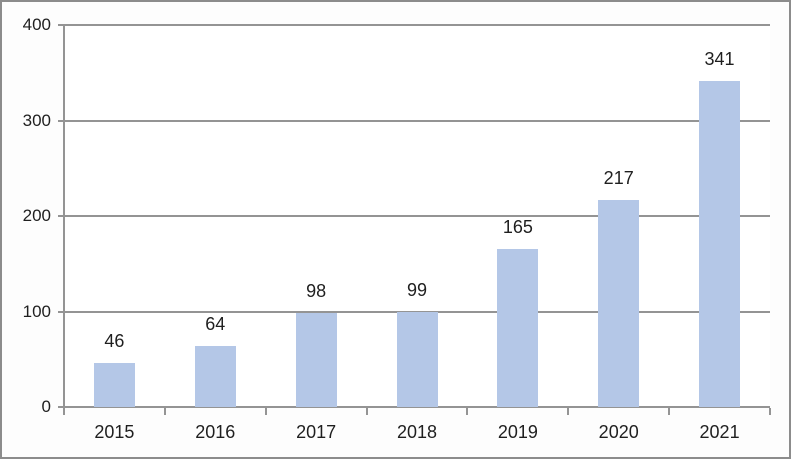 The width and height of the screenshot is (791, 459). What do you see at coordinates (64, 220) in the screenshot?
I see `y-axis-line` at bounding box center [64, 220].